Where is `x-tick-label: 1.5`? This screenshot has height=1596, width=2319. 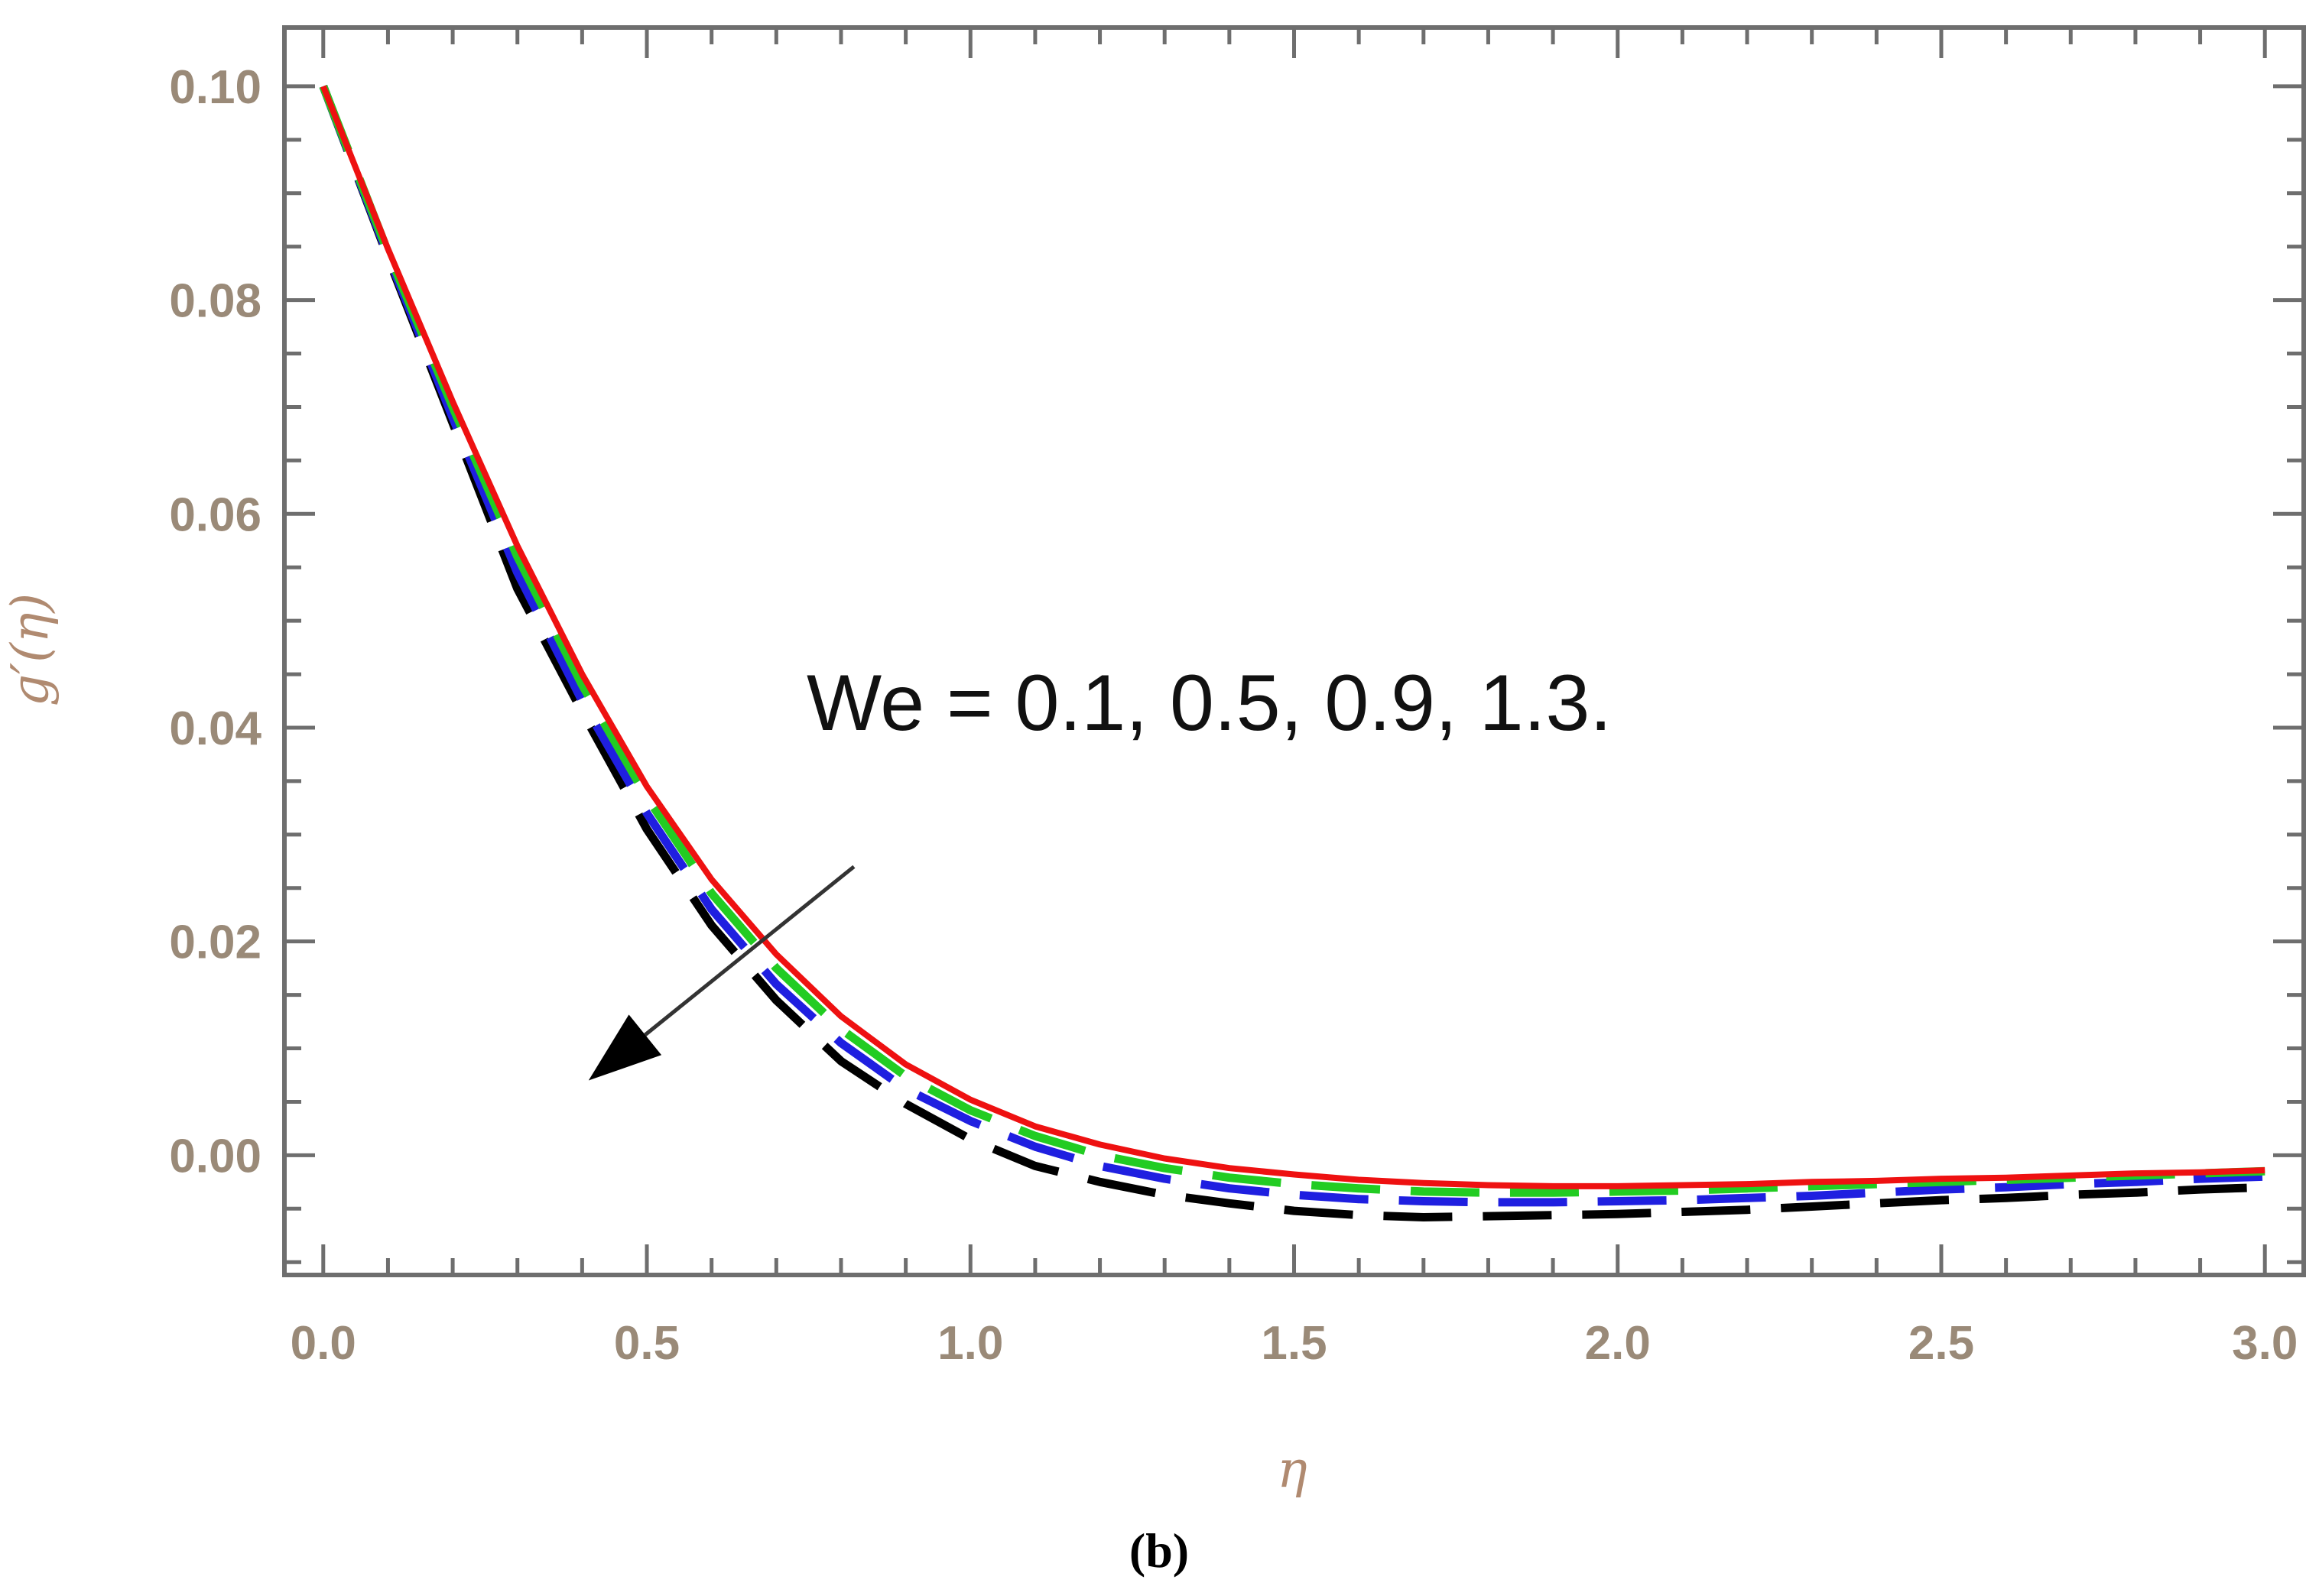
x-tick-label: 1.5 is located at coordinates (1294, 1344).